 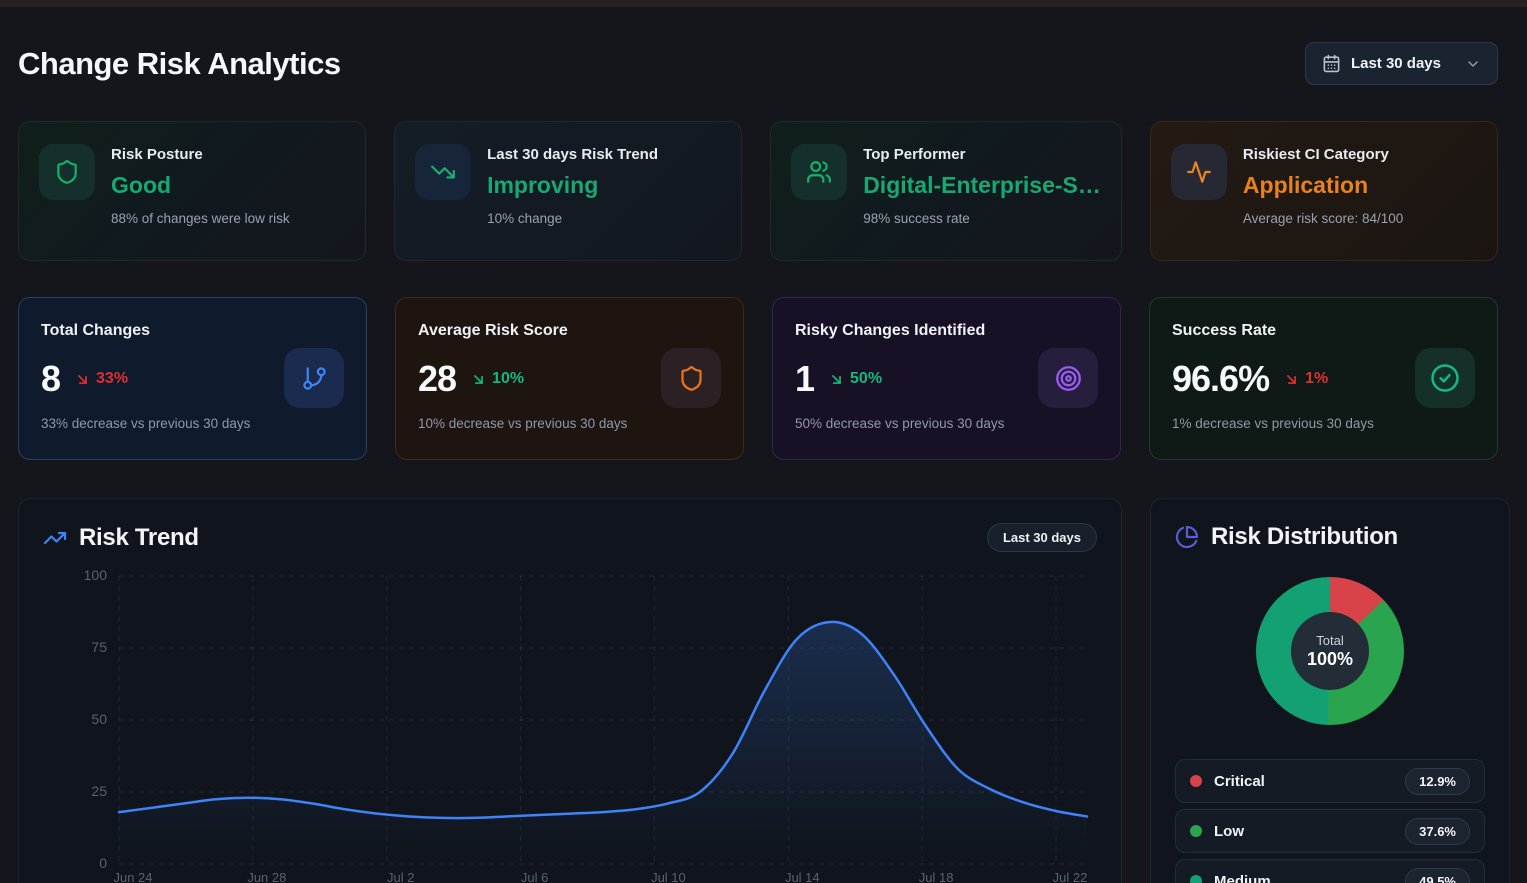 What do you see at coordinates (1224, 330) in the screenshot?
I see `stat-label: Success Rate` at bounding box center [1224, 330].